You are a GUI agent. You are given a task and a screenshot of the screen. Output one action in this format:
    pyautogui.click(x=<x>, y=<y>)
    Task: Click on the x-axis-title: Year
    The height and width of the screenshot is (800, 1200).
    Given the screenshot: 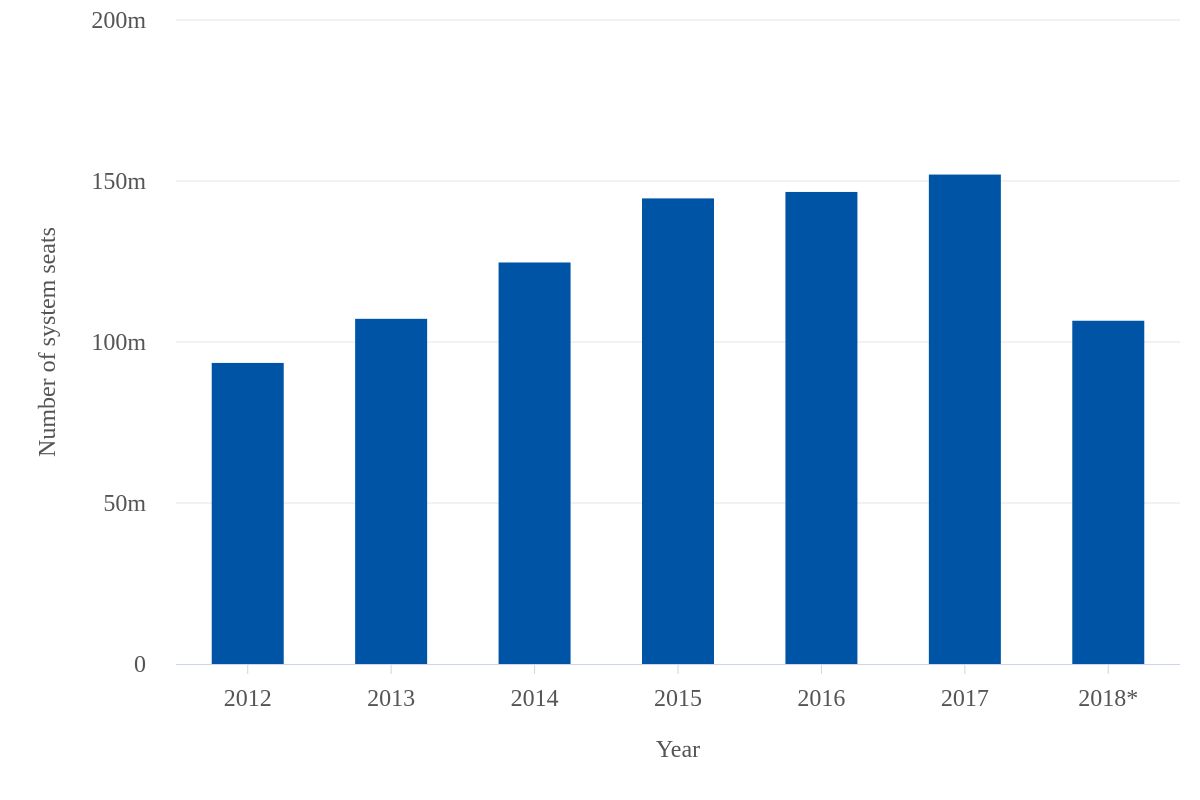 What is the action you would take?
    pyautogui.click(x=678, y=750)
    